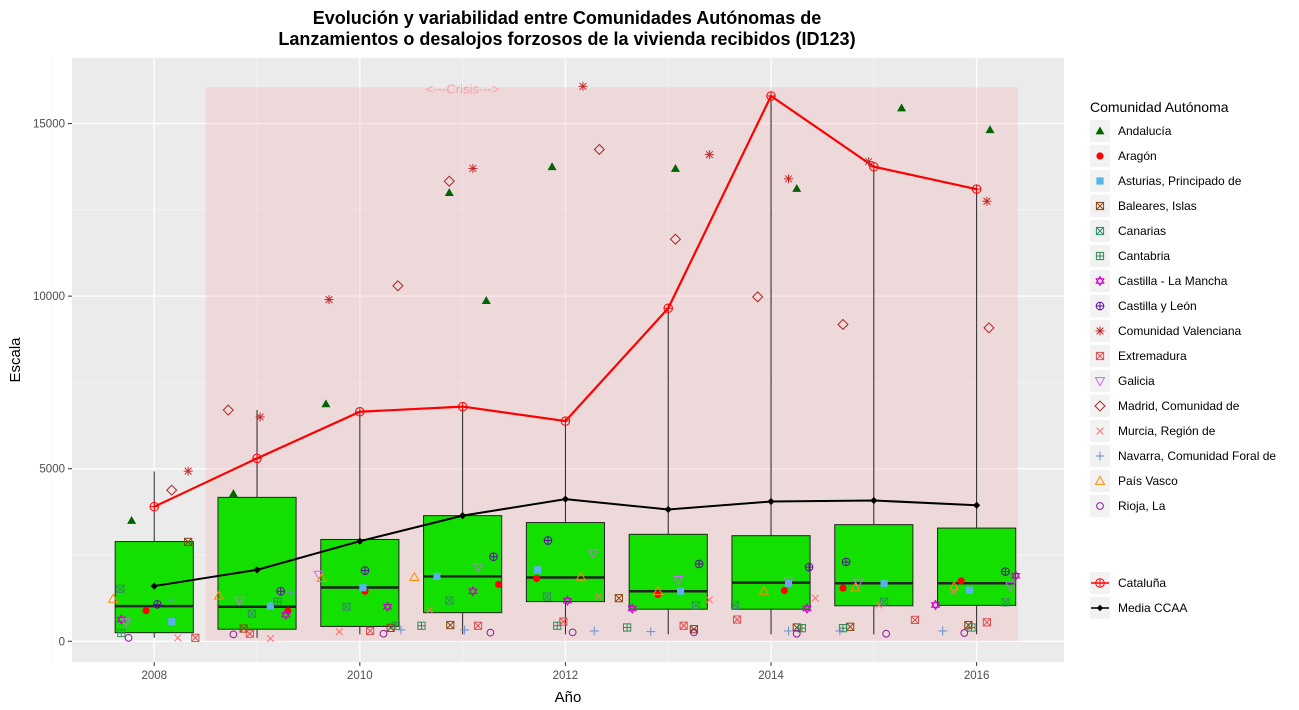 This screenshot has height=710, width=1299. I want to click on legend-label: Cantabria, so click(1144, 256).